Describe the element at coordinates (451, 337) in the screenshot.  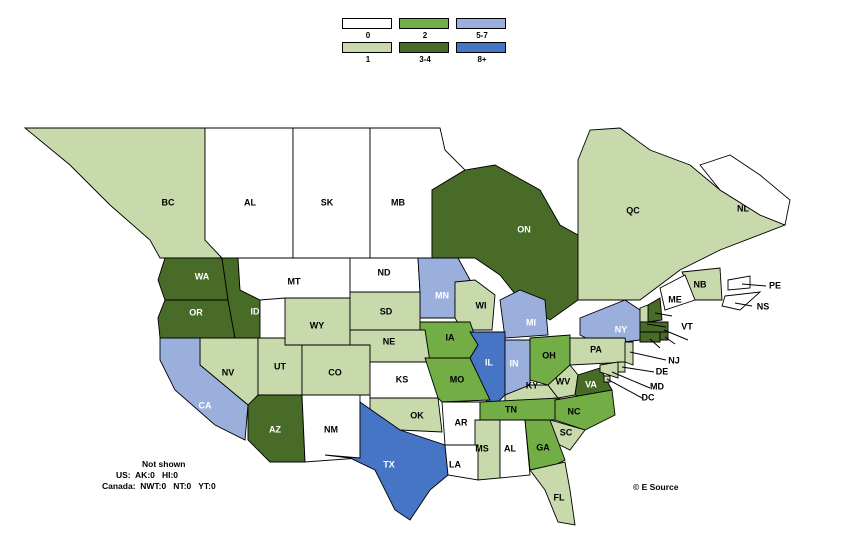
I see `region-label-ia: IA` at that location.